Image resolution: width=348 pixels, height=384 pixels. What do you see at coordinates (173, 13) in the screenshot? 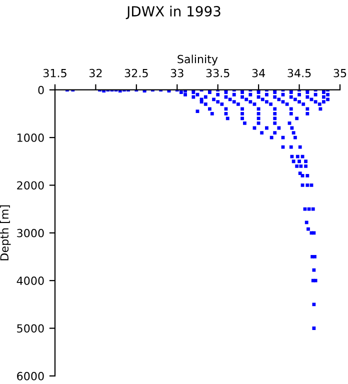
I see `chart-title: JDWX in 1993` at bounding box center [173, 13].